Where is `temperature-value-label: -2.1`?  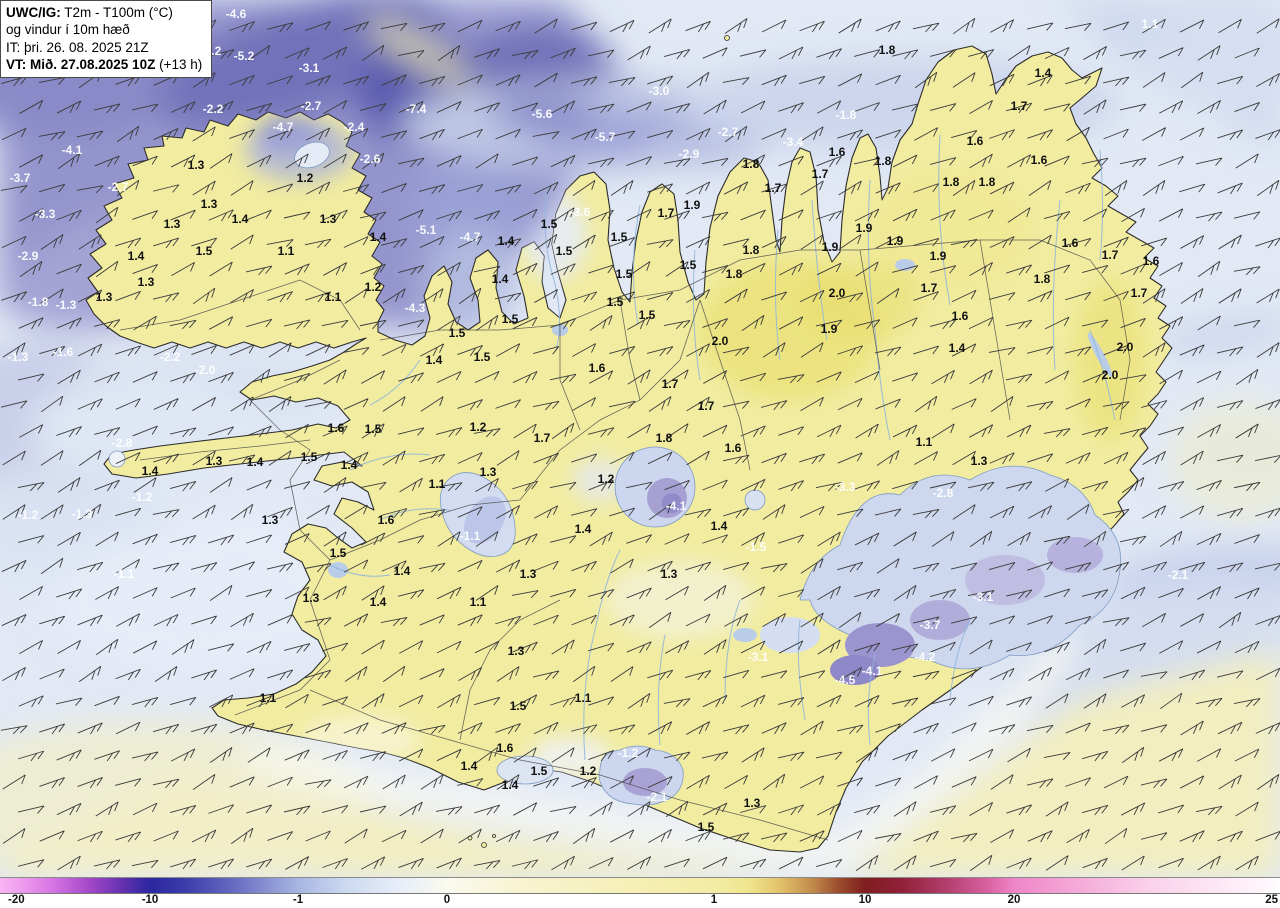
temperature-value-label: -2.1 is located at coordinates (657, 797).